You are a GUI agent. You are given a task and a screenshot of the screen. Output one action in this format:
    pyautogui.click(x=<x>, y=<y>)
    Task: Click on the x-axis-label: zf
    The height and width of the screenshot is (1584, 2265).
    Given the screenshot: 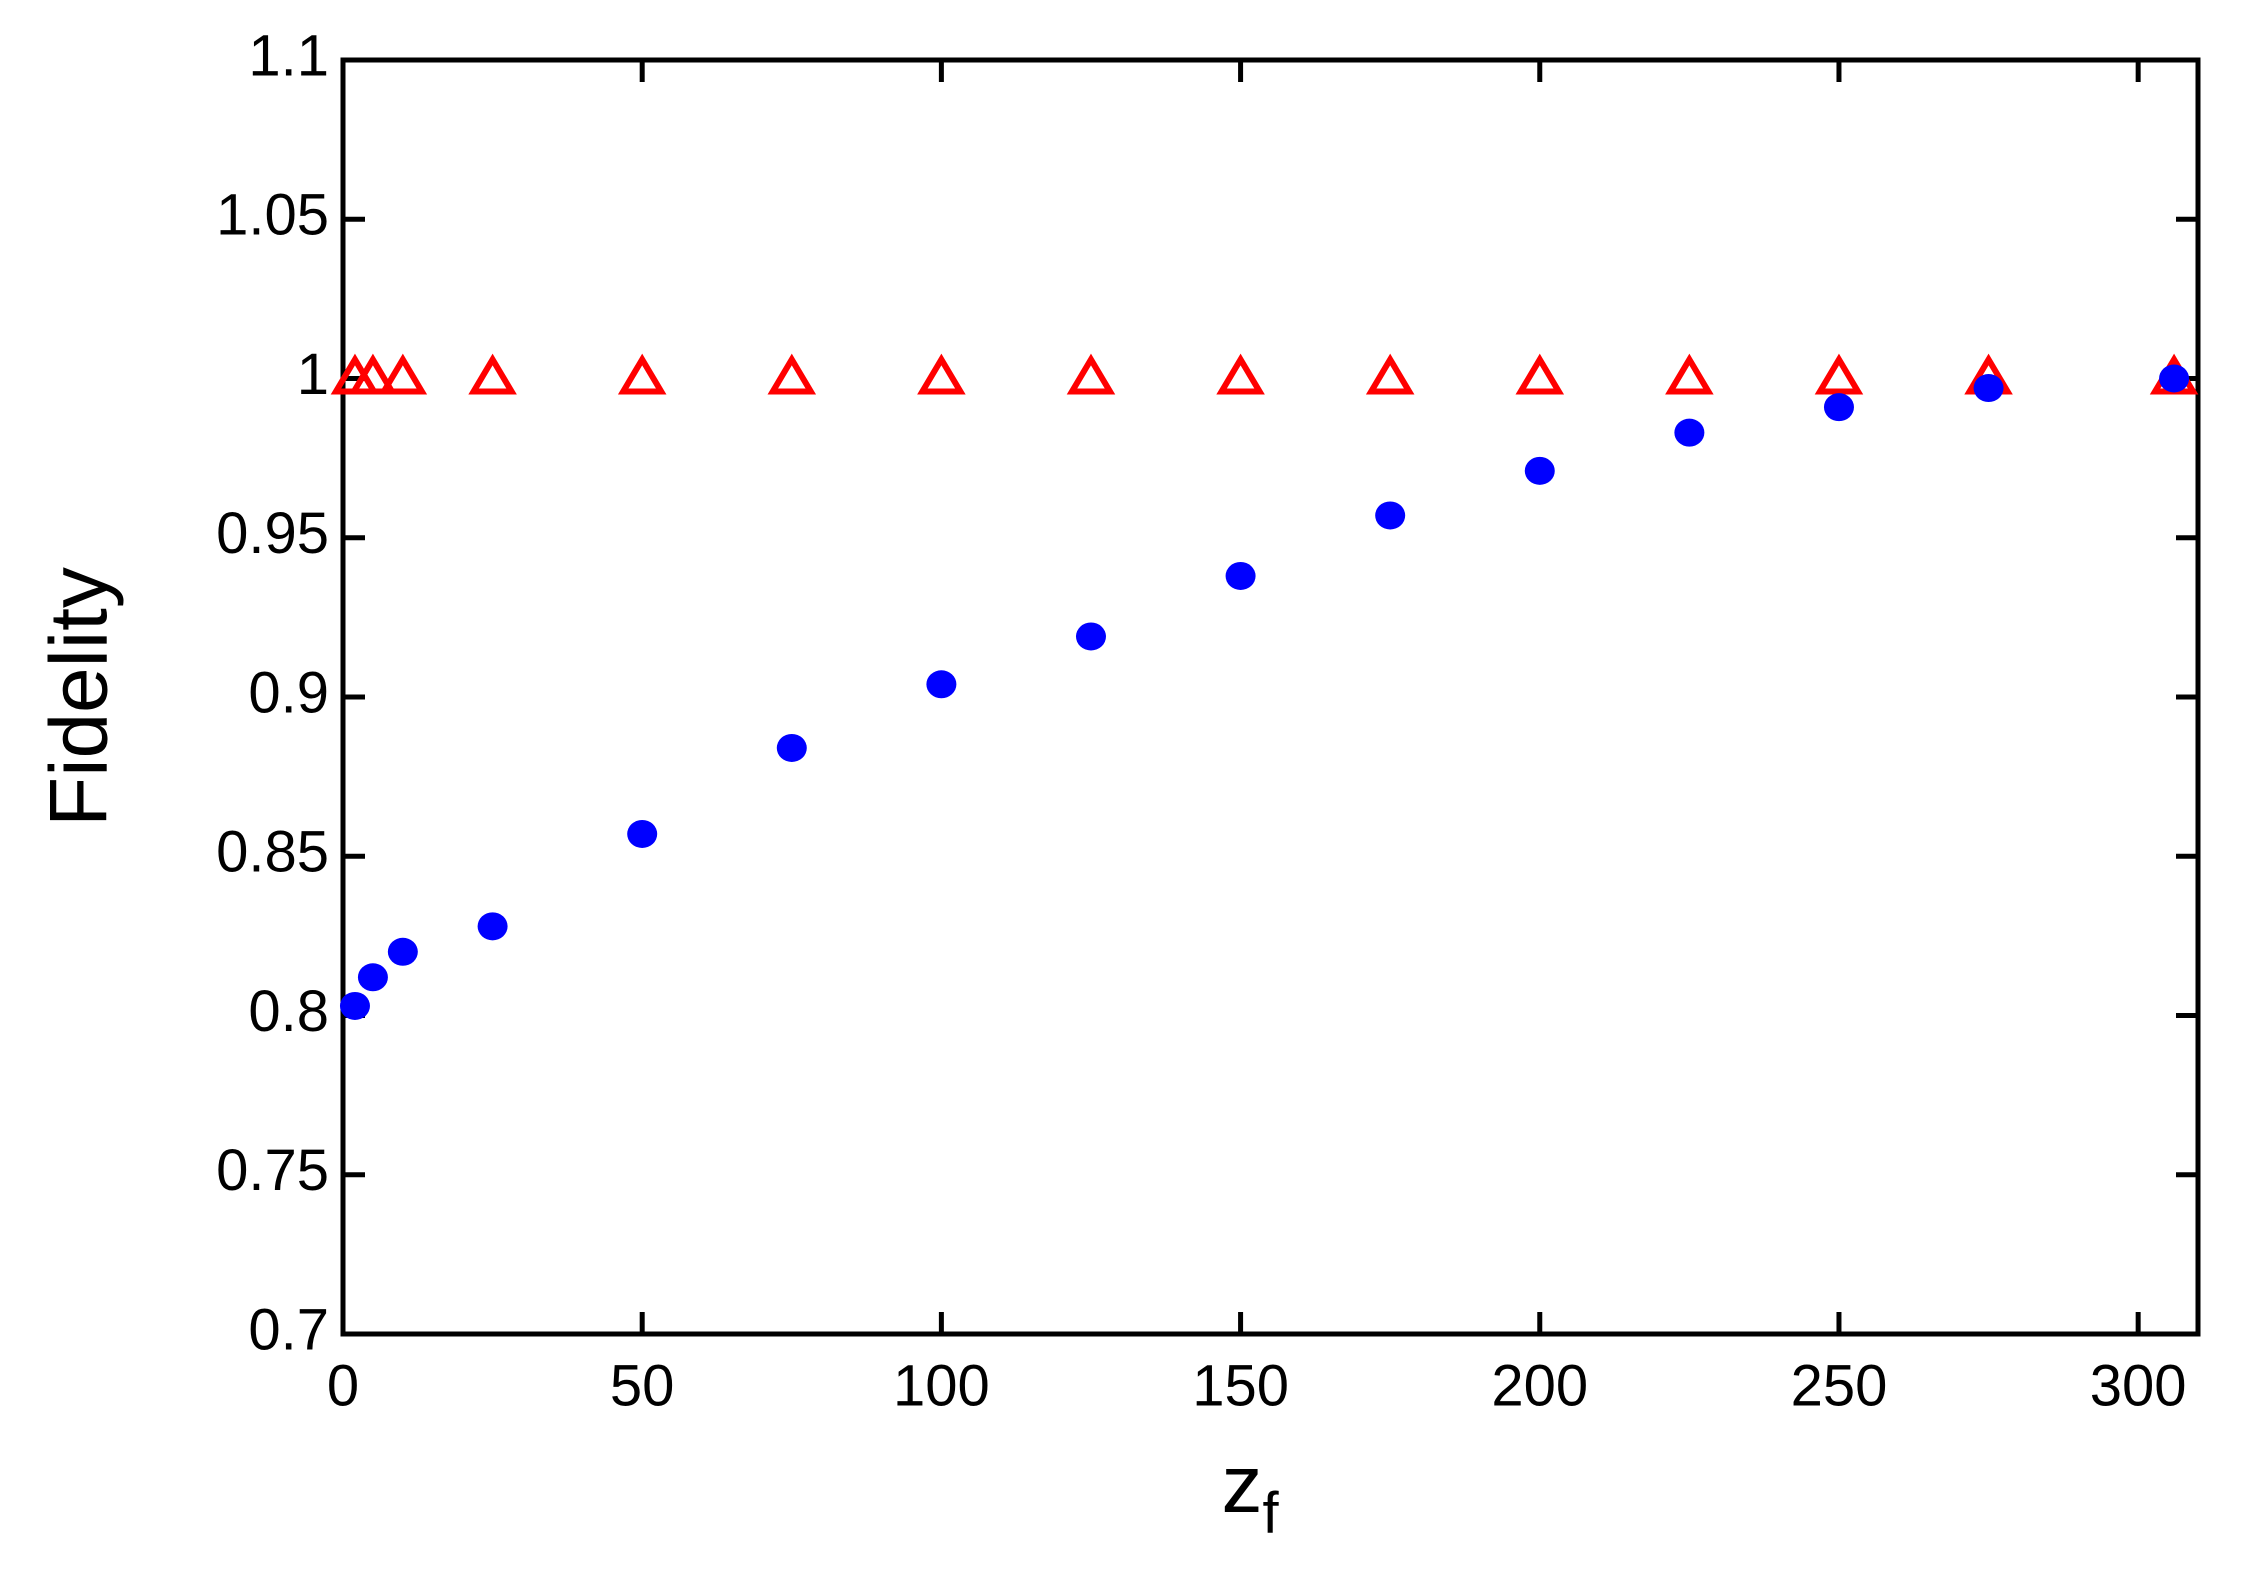 What is the action you would take?
    pyautogui.click(x=1250, y=1493)
    